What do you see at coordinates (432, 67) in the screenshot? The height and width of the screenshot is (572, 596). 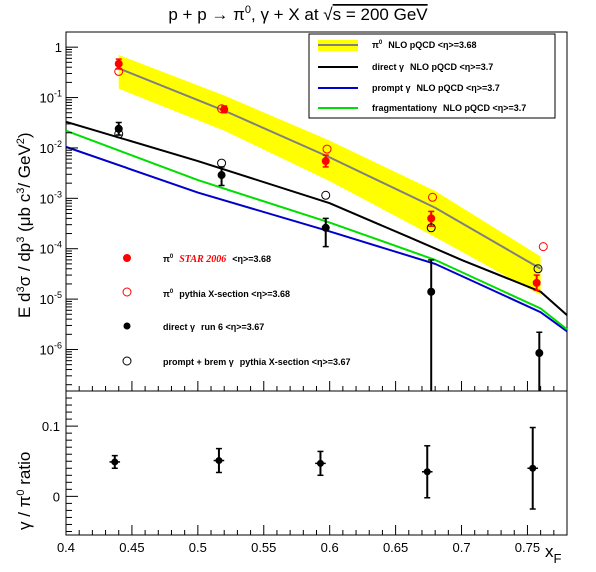 I see `legend-direct-nlo: direct γ NLO pQCD <η>=3.7` at bounding box center [432, 67].